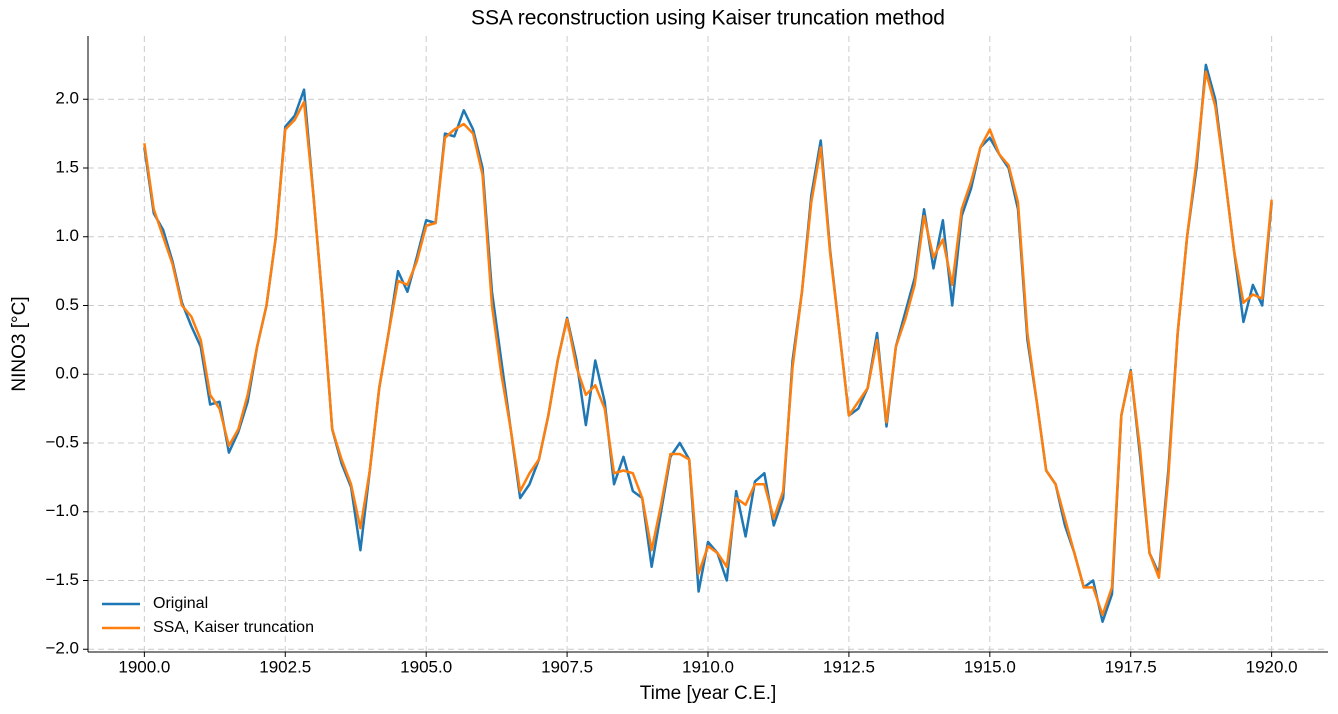  I want to click on x-tick-label: 1920.0, so click(1272, 666).